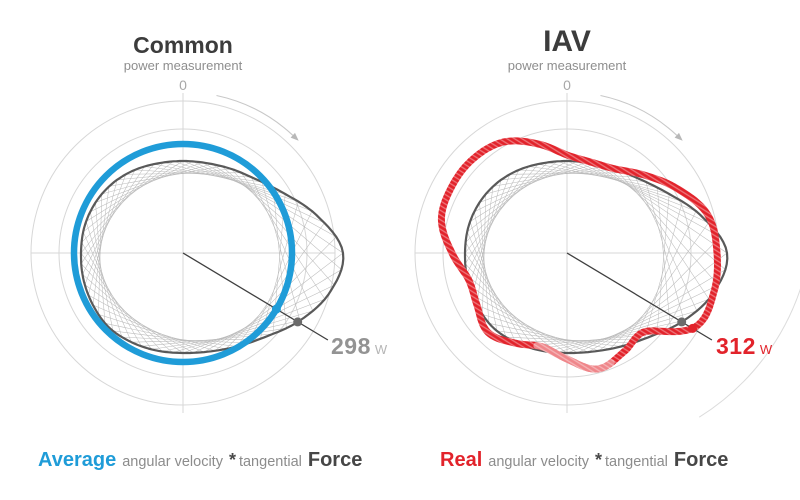 The width and height of the screenshot is (800, 500). I want to click on power-value: 298, so click(351, 346).